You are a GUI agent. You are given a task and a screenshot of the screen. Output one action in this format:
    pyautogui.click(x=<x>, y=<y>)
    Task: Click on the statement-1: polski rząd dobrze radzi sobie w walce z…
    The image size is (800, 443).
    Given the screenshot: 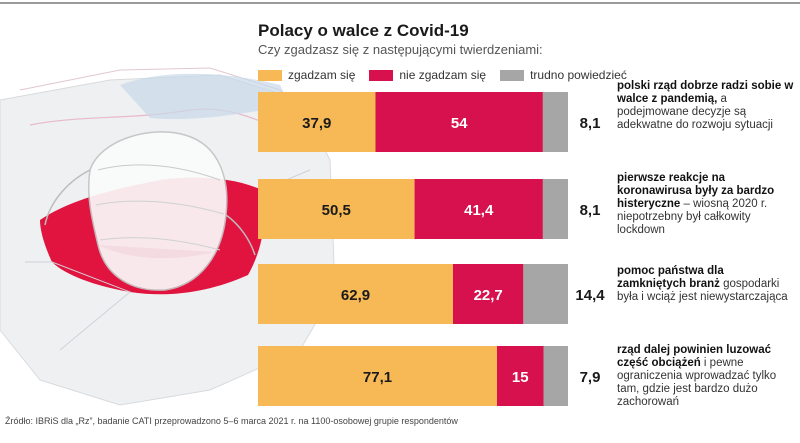 What is the action you would take?
    pyautogui.click(x=706, y=106)
    